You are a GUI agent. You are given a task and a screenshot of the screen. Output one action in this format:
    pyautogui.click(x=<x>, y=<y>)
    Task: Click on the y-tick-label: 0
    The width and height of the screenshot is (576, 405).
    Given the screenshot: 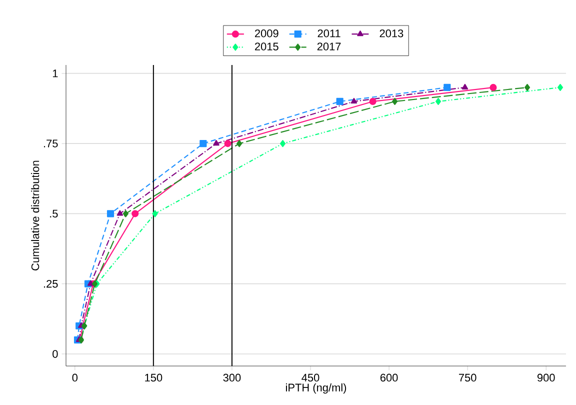 What is the action you would take?
    pyautogui.click(x=55, y=354)
    